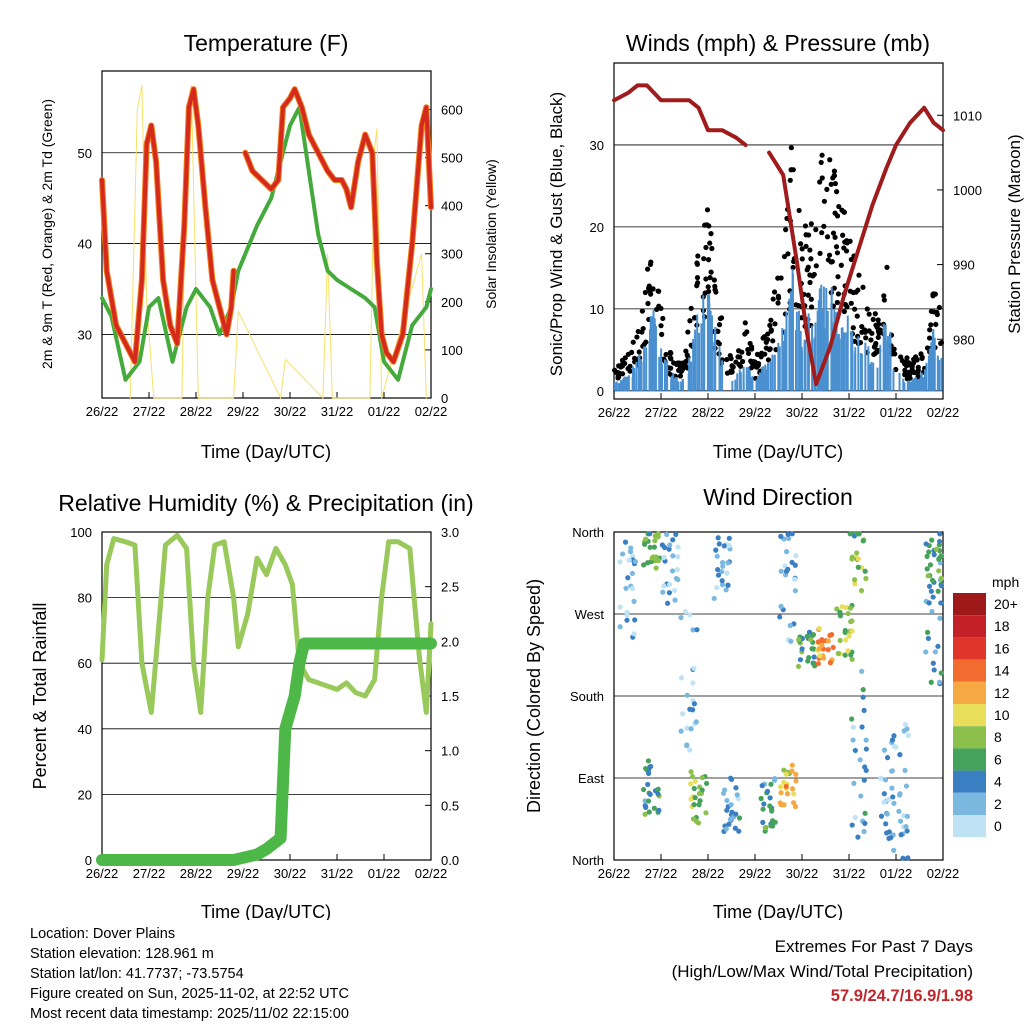 The image size is (1024, 1024). What do you see at coordinates (755, 873) in the screenshot?
I see `dir-xtick-label: 29/22` at bounding box center [755, 873].